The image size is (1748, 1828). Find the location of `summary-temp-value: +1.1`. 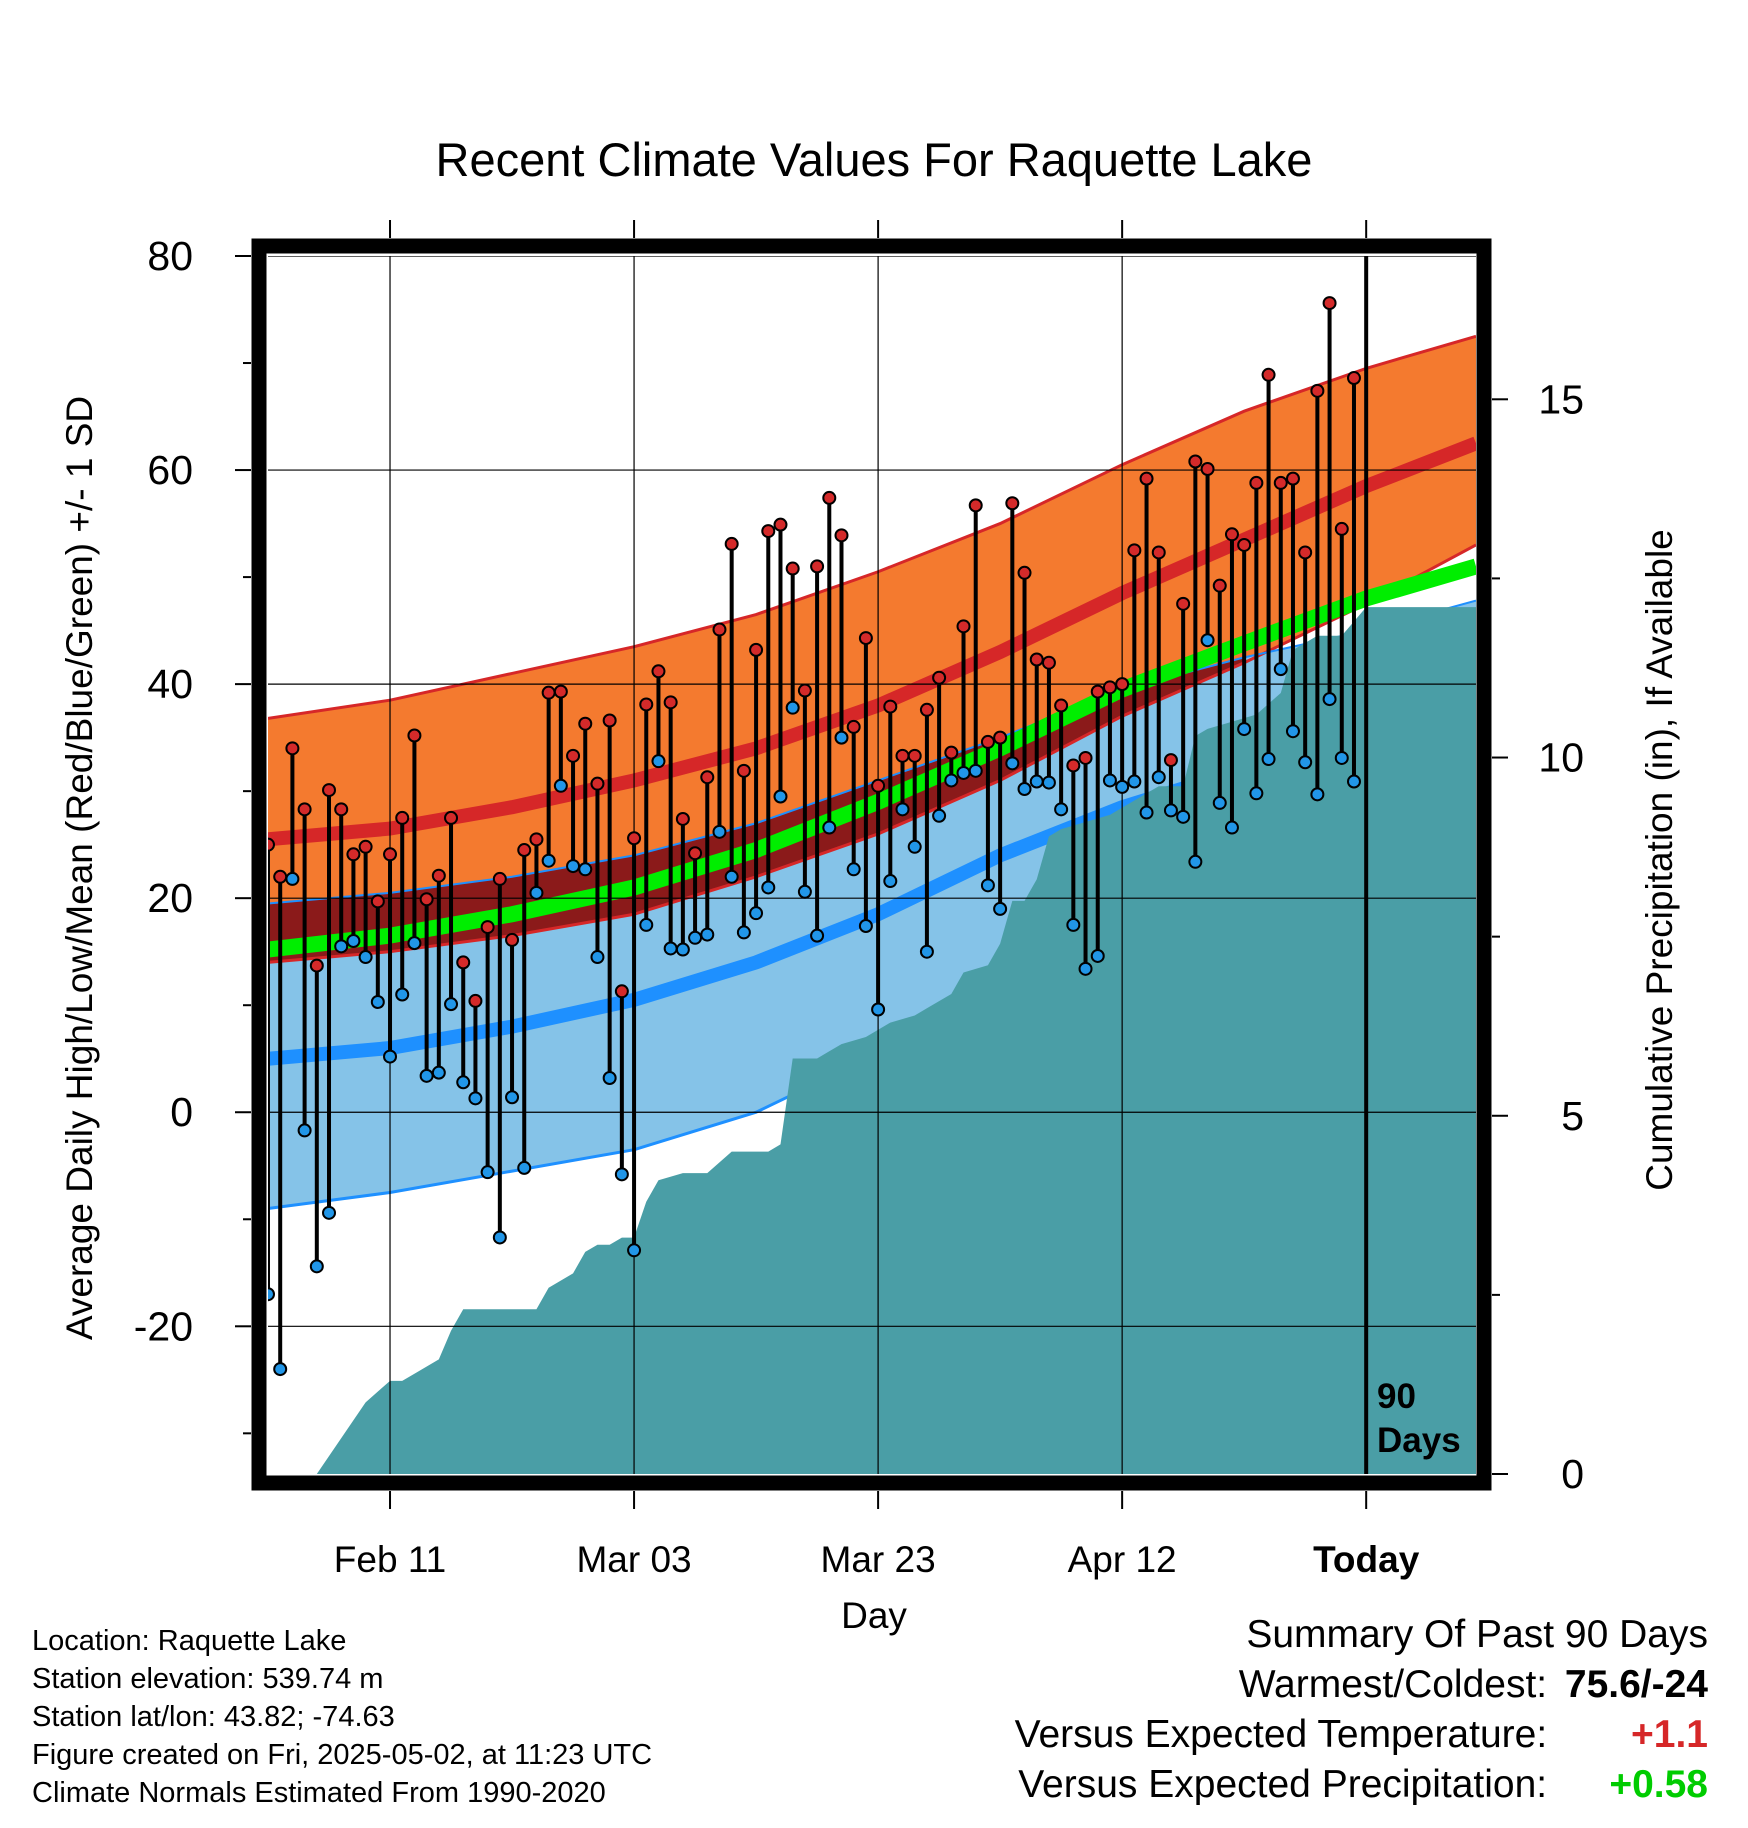

summary-temp-value: +1.1 is located at coordinates (1669, 1734).